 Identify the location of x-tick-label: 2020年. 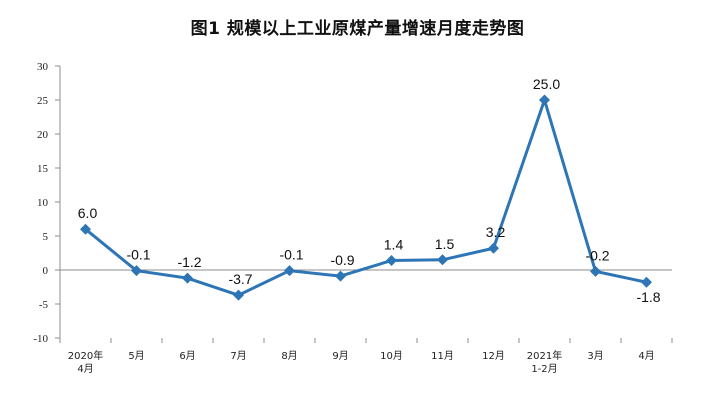
(85, 355).